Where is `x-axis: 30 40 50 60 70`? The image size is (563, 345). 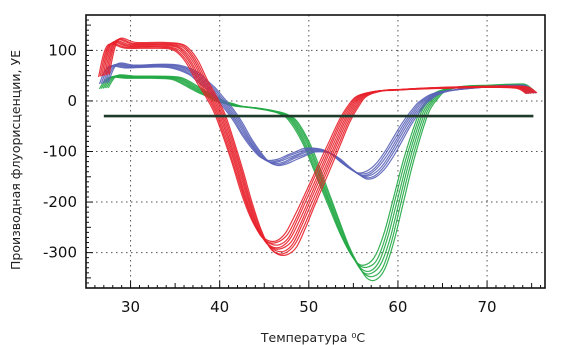 x-axis: 30 40 50 60 70 is located at coordinates (313, 298).